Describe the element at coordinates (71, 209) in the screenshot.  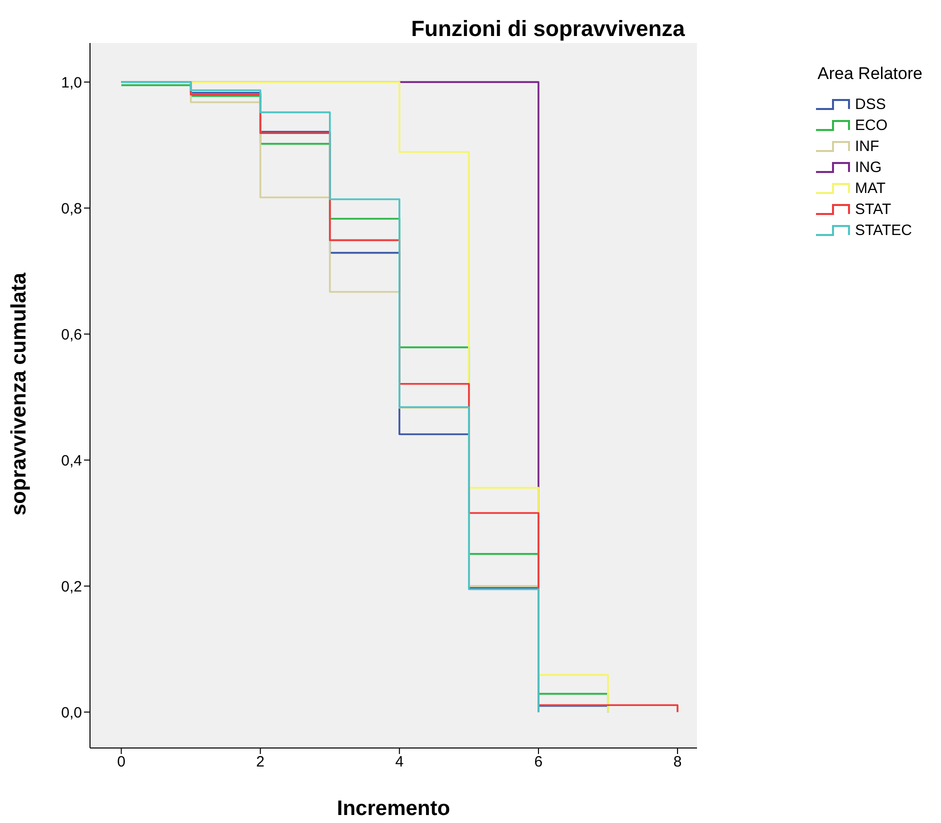
I see `y-tick-label: 0,8` at that location.